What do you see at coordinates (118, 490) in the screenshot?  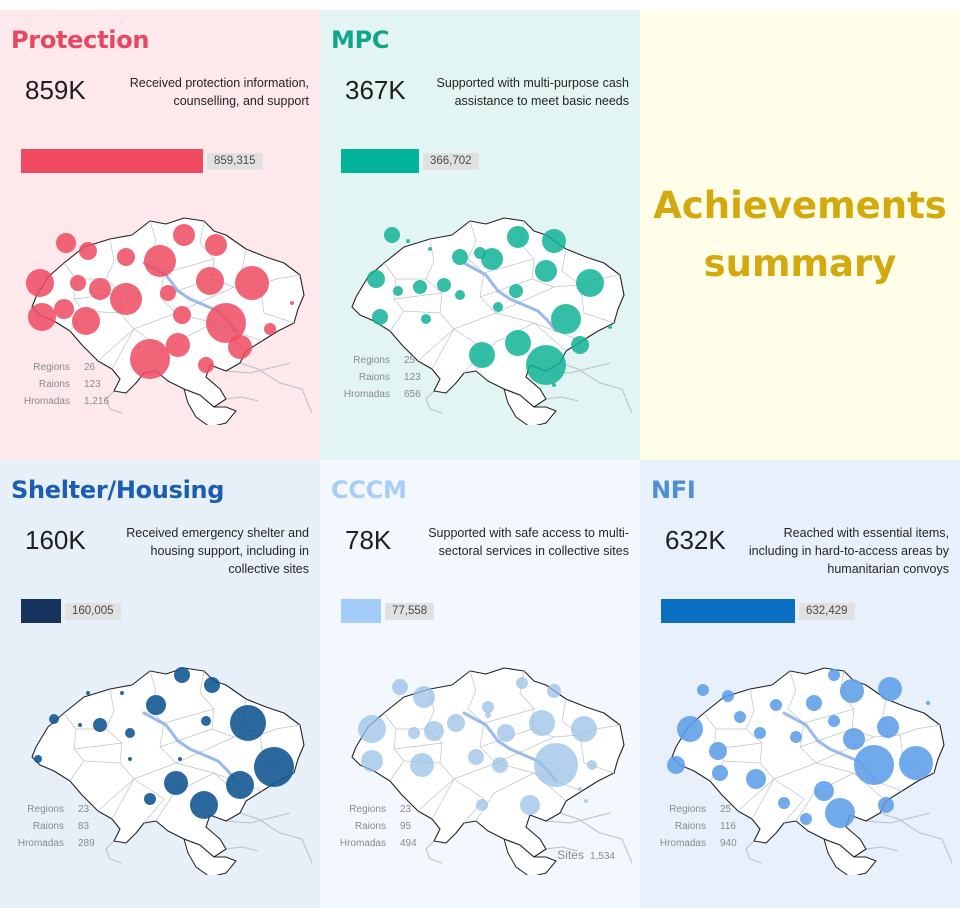 I see `panel-title: Shelter/Housing` at bounding box center [118, 490].